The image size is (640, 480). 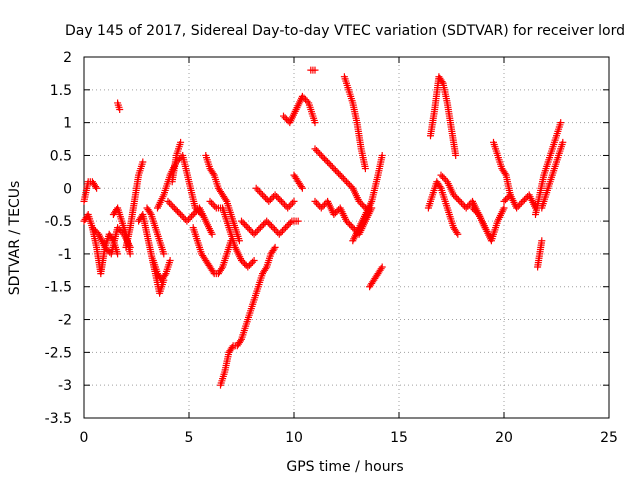 What do you see at coordinates (15, 238) in the screenshot?
I see `y-axis-label: SDTVAR / TECUs` at bounding box center [15, 238].